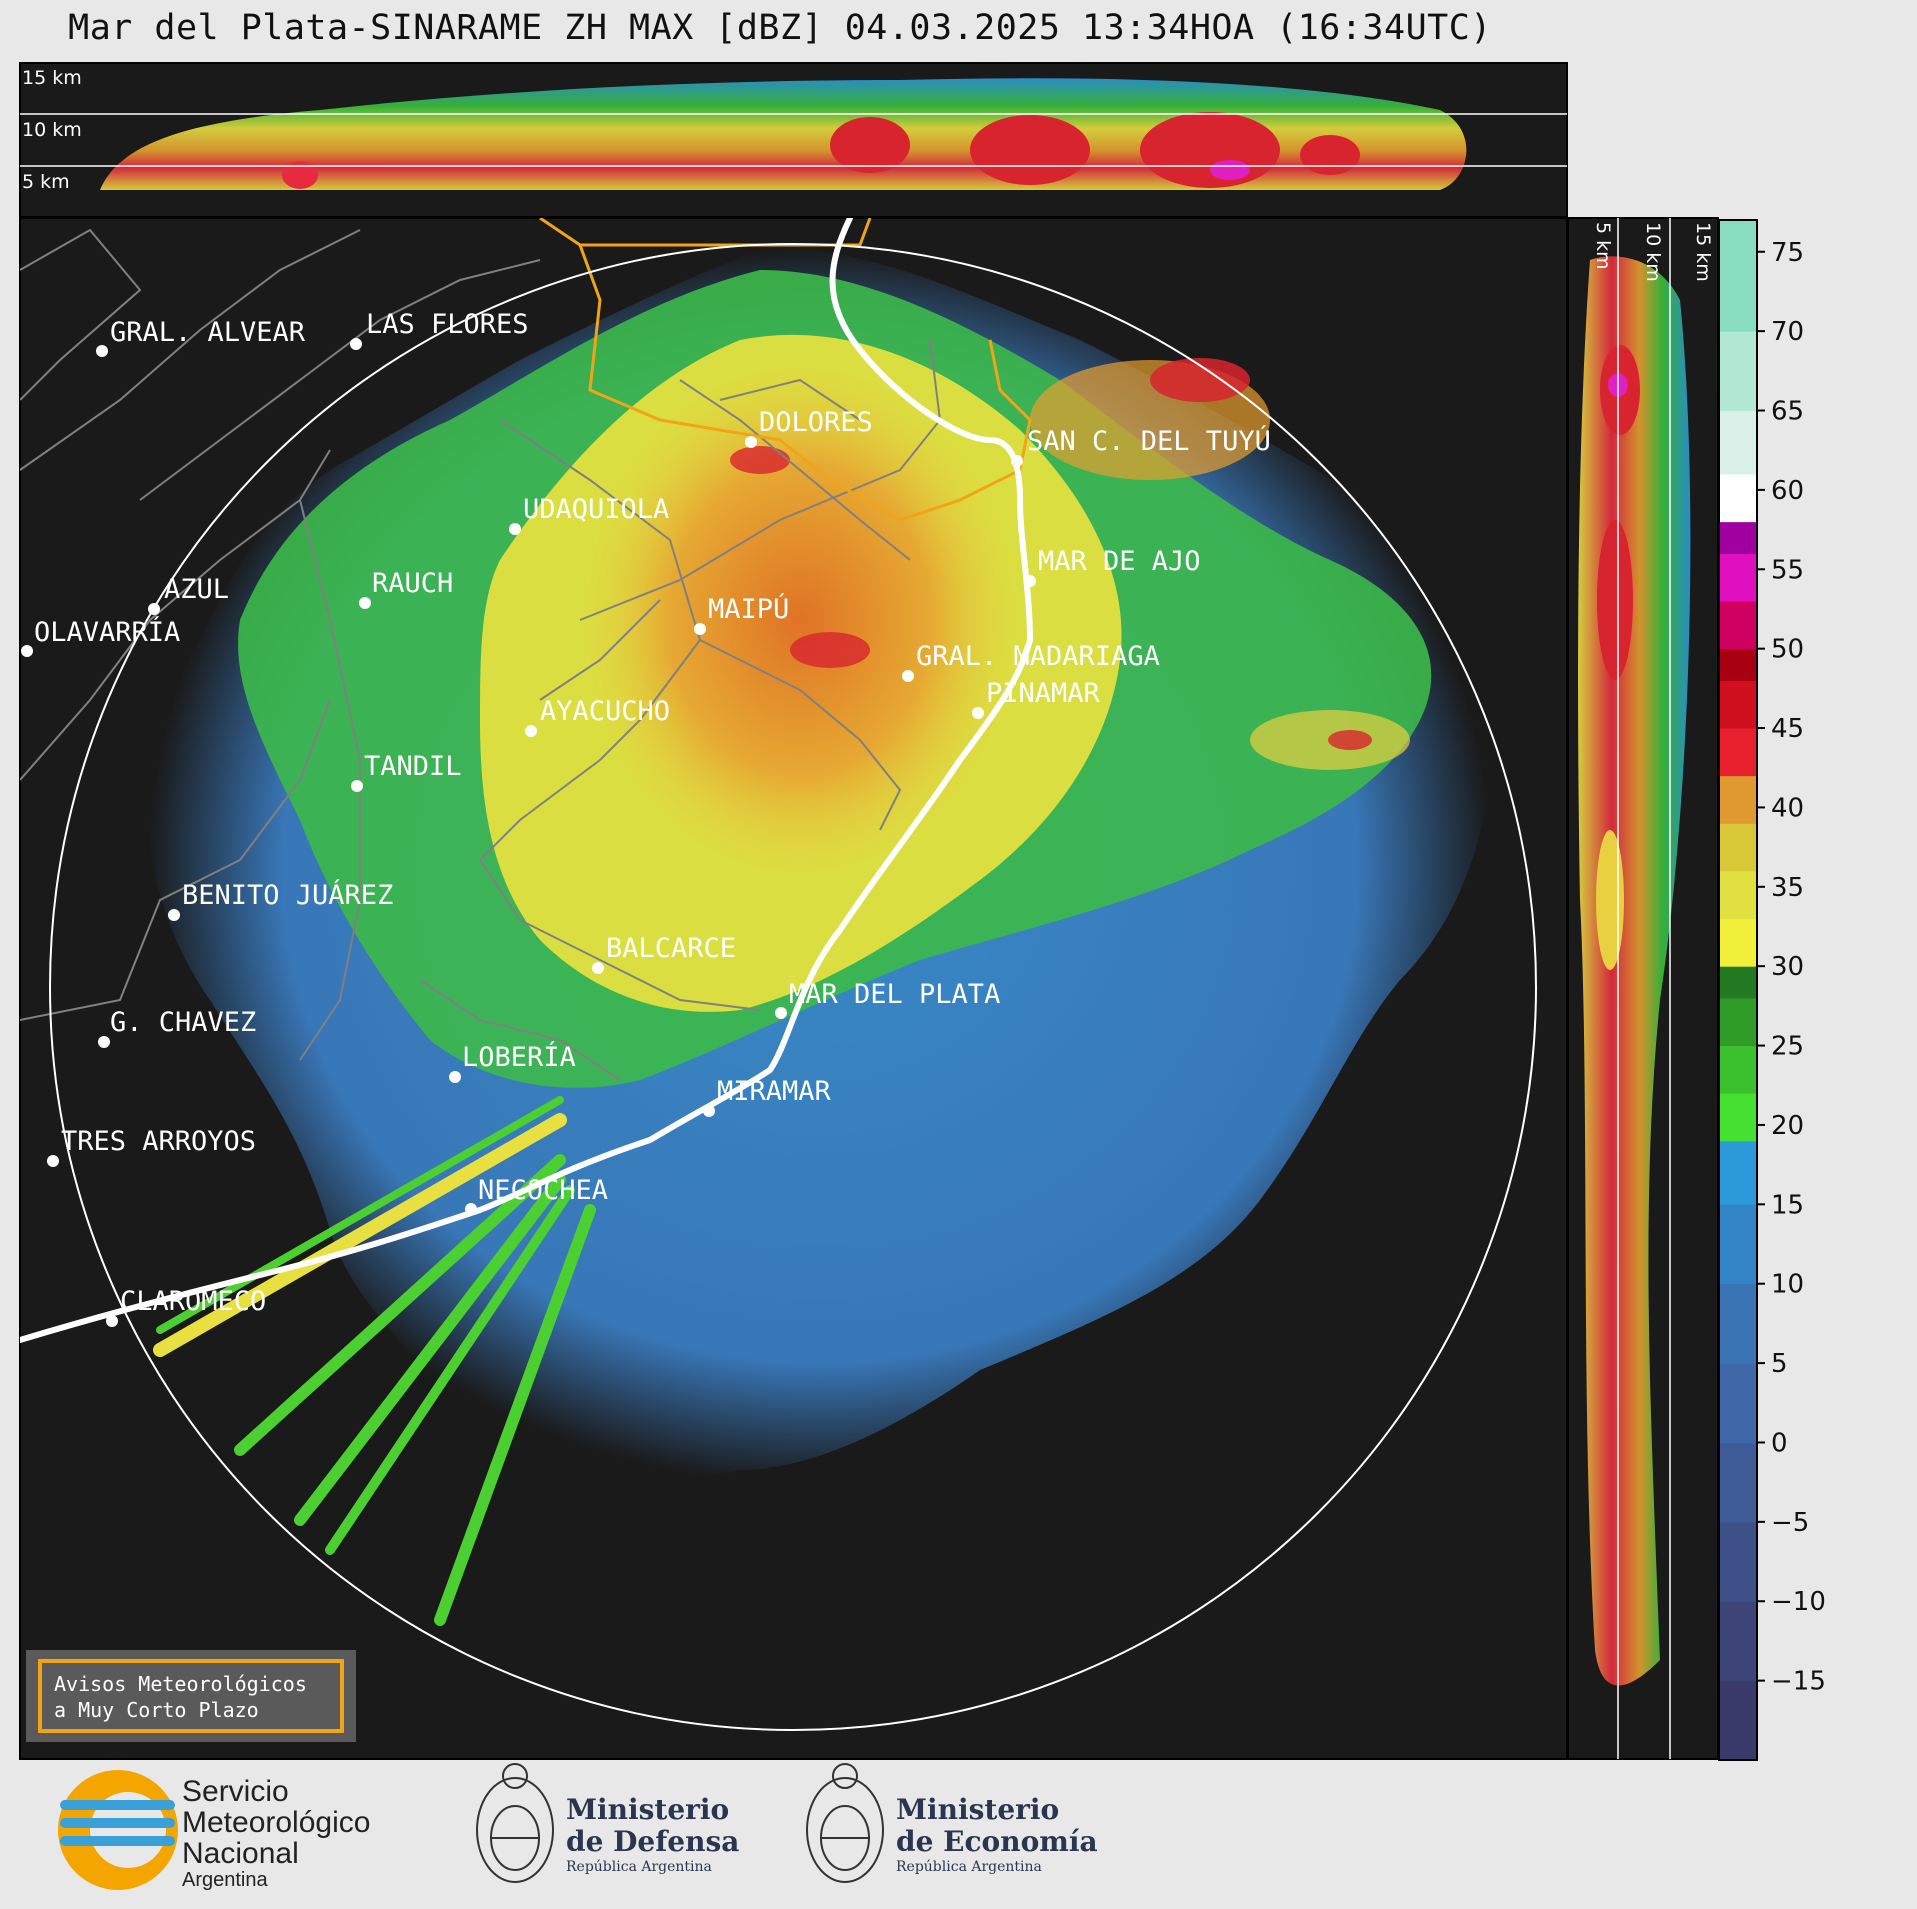 This screenshot has width=1917, height=1909. What do you see at coordinates (1787, 491) in the screenshot?
I see `colorbar-tick-label: 60` at bounding box center [1787, 491].